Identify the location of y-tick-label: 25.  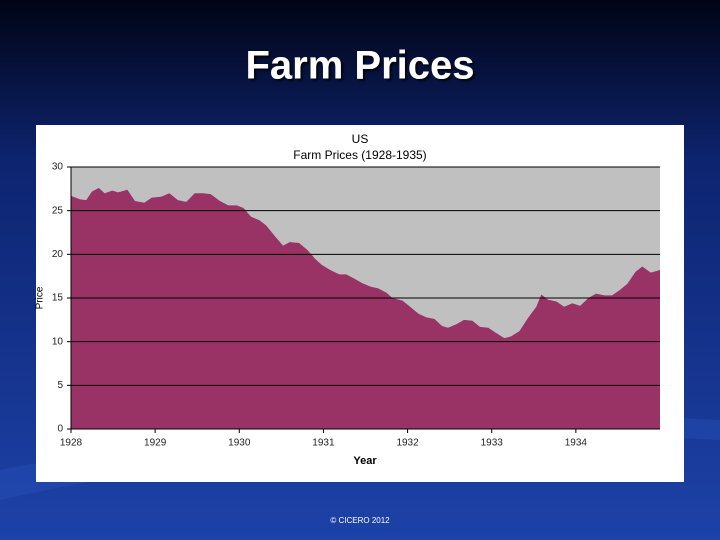
(58, 210).